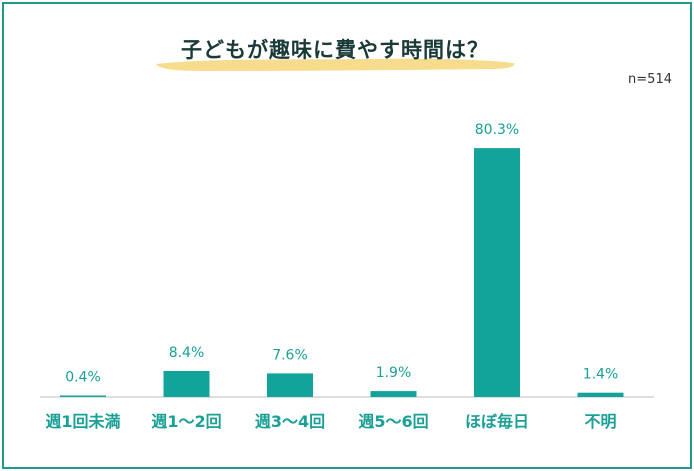 Image resolution: width=694 pixels, height=471 pixels. I want to click on category-label-2: 週3～4回, so click(290, 421).